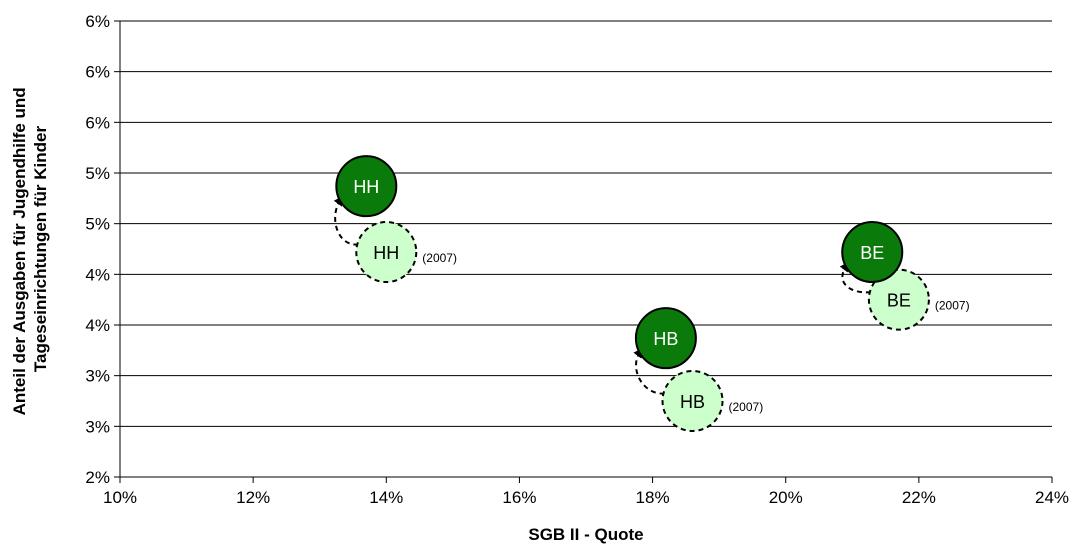  What do you see at coordinates (253, 497) in the screenshot?
I see `x-tick-label: 12%` at bounding box center [253, 497].